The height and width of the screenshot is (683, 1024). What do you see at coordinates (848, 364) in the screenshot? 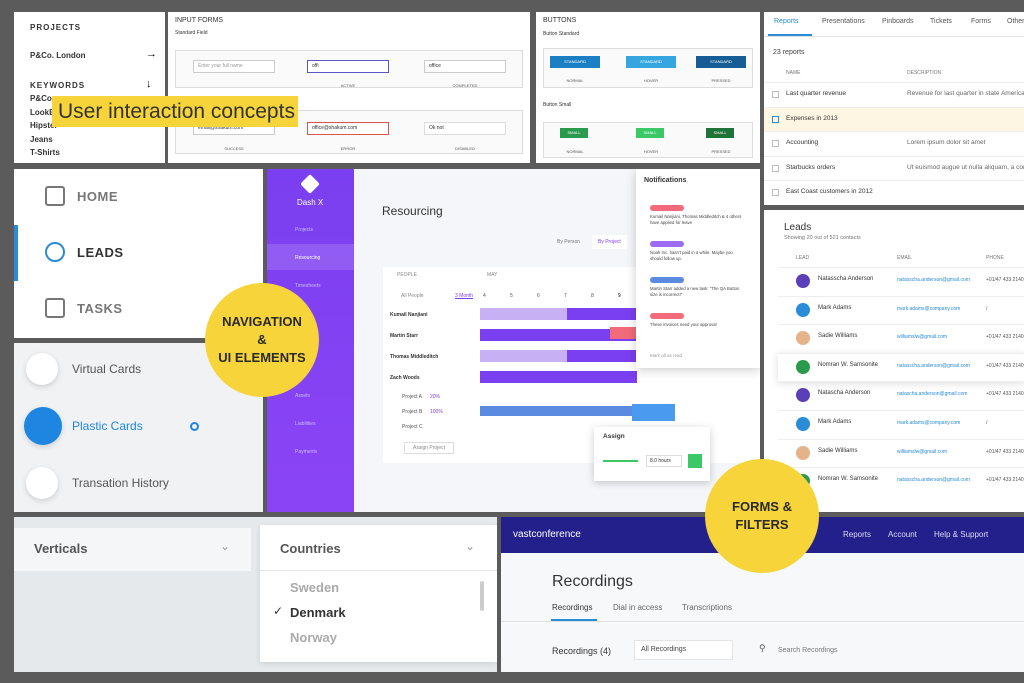
I see `lead-name: Nomran W. Samsonite` at bounding box center [848, 364].